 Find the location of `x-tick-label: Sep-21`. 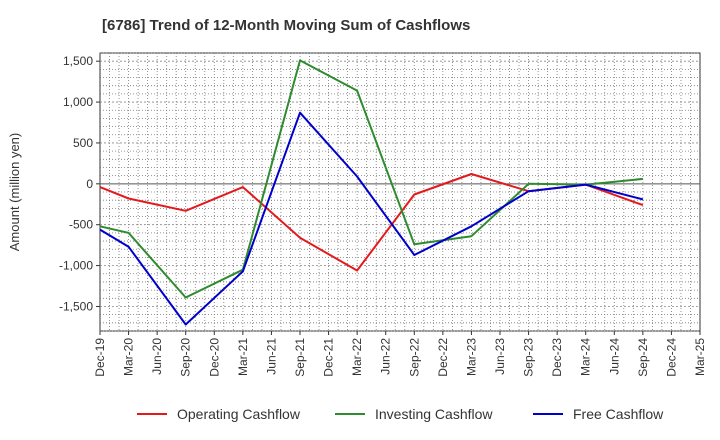

x-tick-label: Sep-21 is located at coordinates (300, 357).